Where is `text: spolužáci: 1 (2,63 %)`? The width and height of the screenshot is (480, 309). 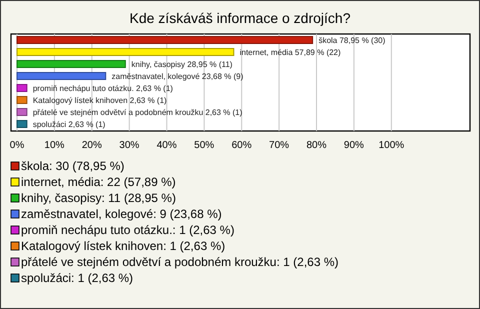
text: spolužáci: 1 (2,63 %) is located at coordinates (77, 278).